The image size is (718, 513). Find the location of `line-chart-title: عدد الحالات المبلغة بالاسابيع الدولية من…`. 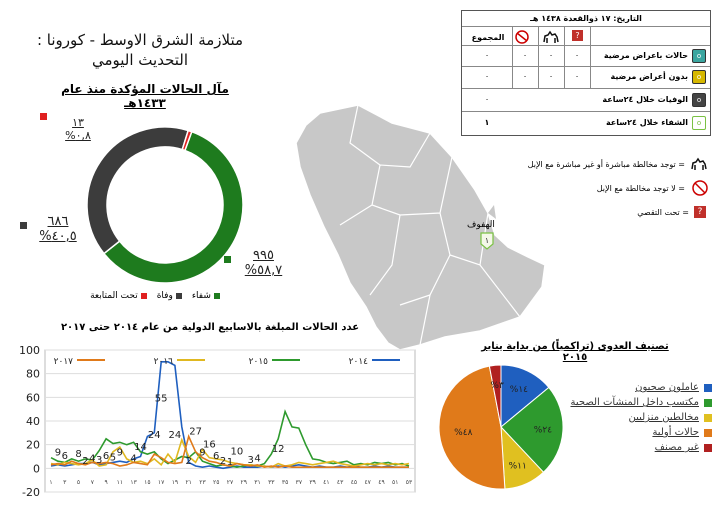

line-chart-title: عدد الحالات المبلغة بالاسابيع الدولية من… is located at coordinates (210, 327).